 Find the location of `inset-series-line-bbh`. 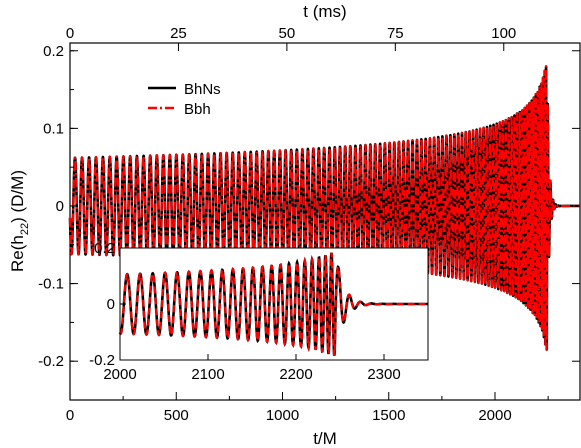

inset-series-line-bbh is located at coordinates (273, 304).